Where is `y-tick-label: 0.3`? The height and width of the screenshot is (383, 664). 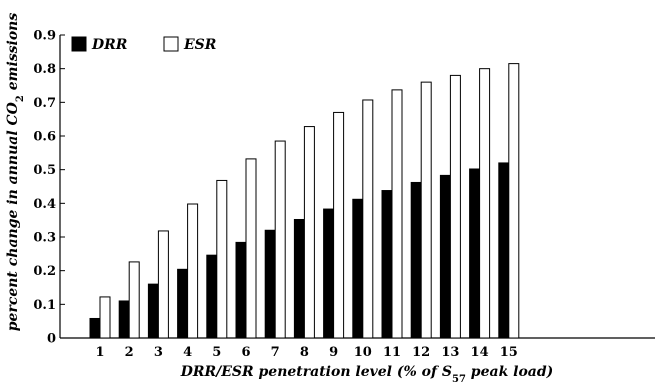 y-tick-label: 0.3 is located at coordinates (44, 238).